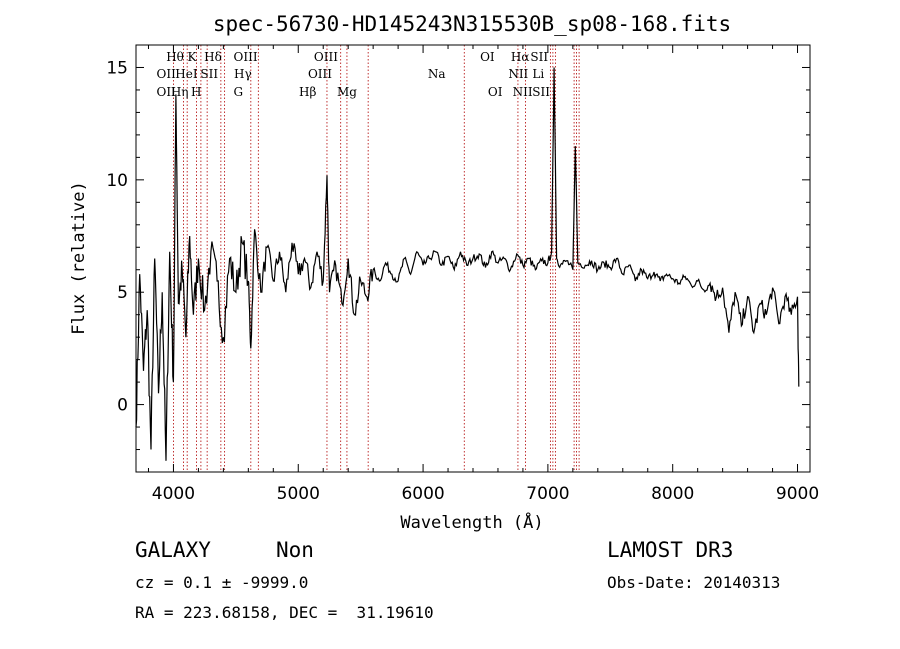 Image resolution: width=900 pixels, height=649 pixels. I want to click on object-class: GALAXY, so click(173, 550).